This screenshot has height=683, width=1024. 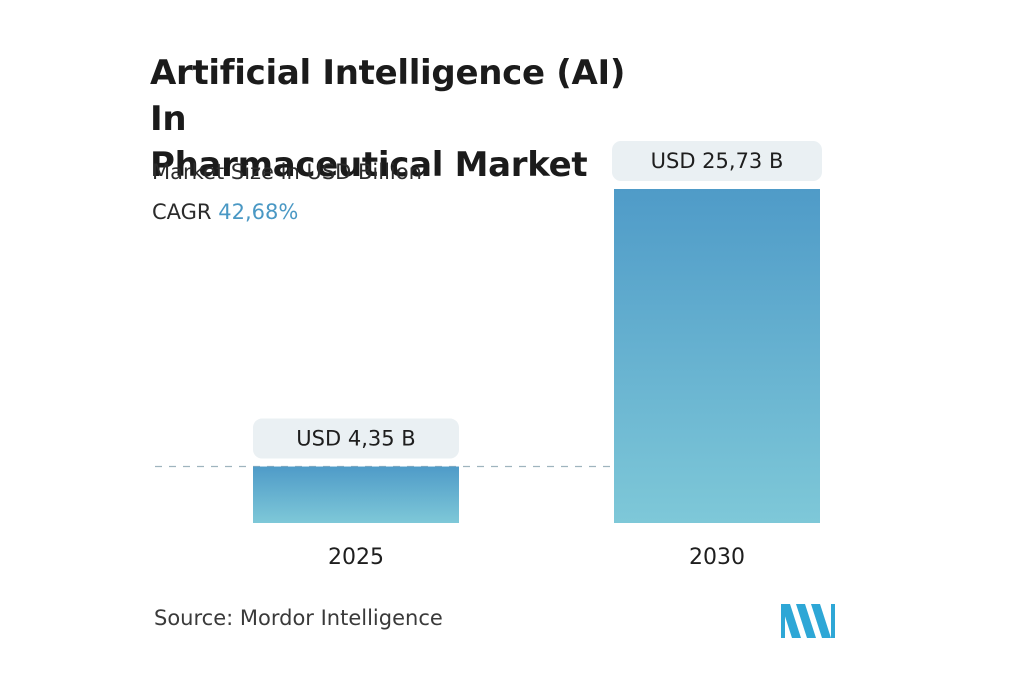 I want to click on chart-subtitle: Market Size in USD Billion, so click(x=287, y=172).